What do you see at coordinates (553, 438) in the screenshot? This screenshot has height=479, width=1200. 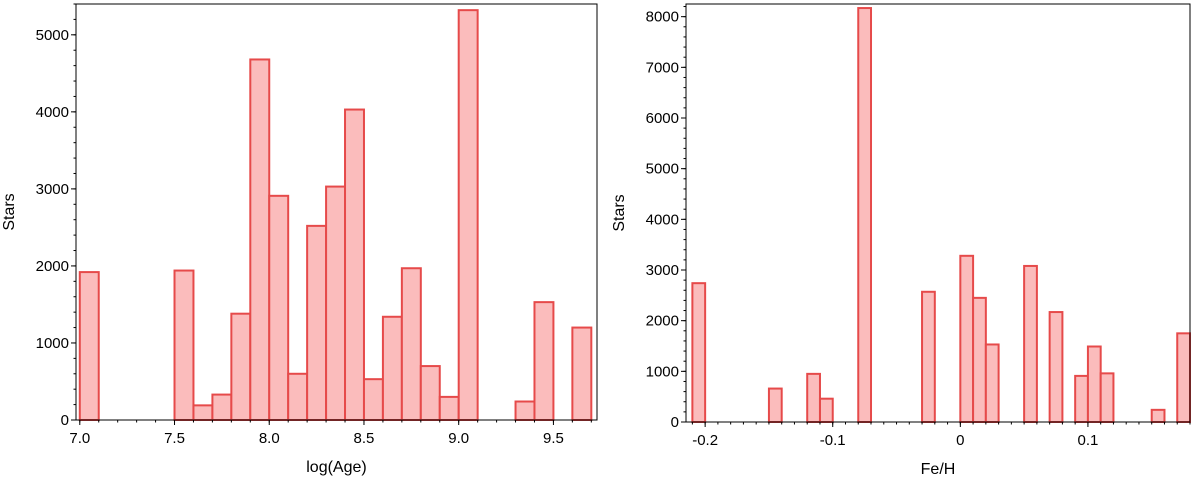 I see `age-x-tick-label: 9.5` at bounding box center [553, 438].